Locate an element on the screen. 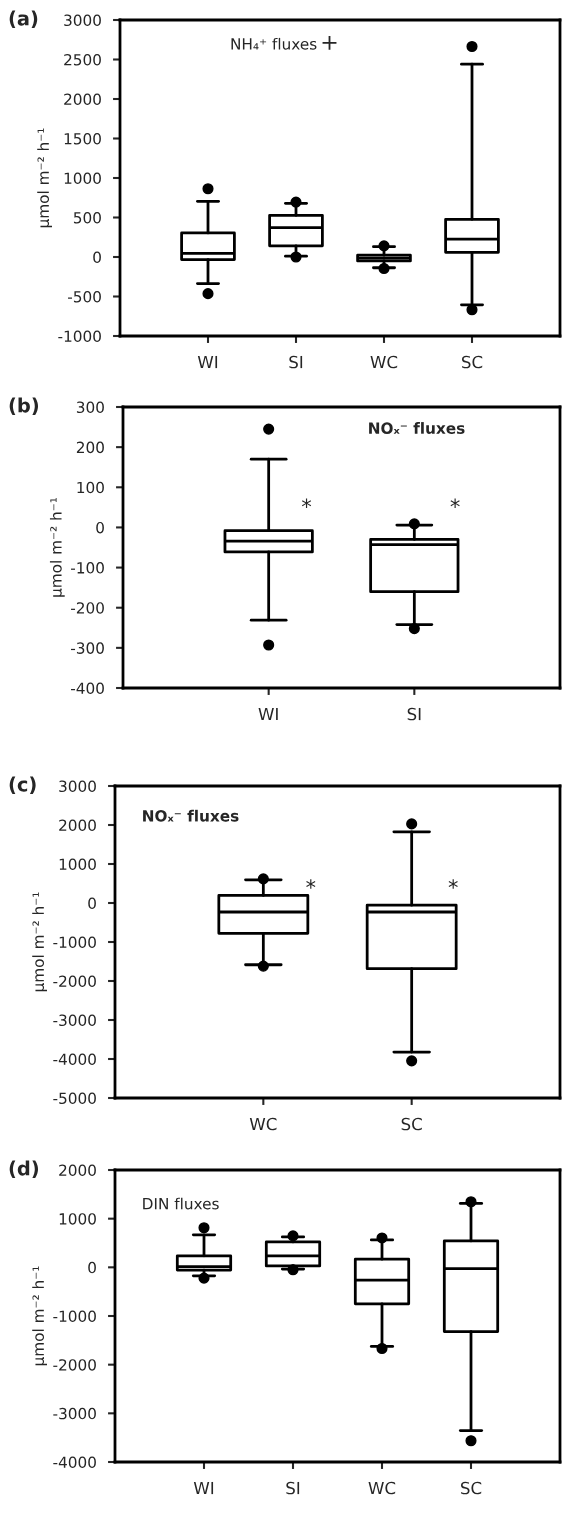  y-tick-label: 500 is located at coordinates (87, 217).